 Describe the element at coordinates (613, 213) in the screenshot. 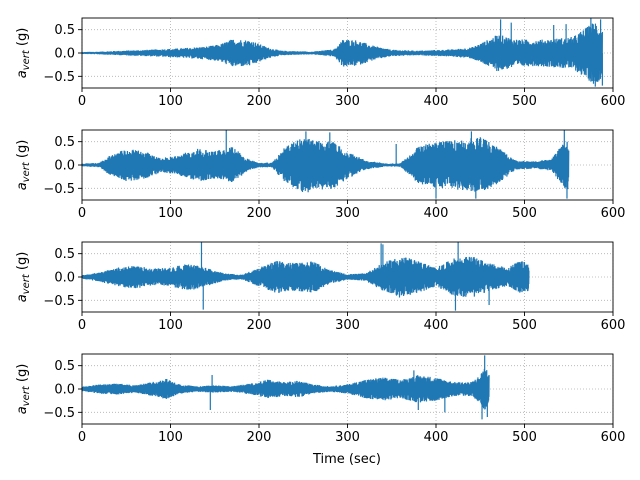

I see `x-tick-label-2-6: 600` at that location.